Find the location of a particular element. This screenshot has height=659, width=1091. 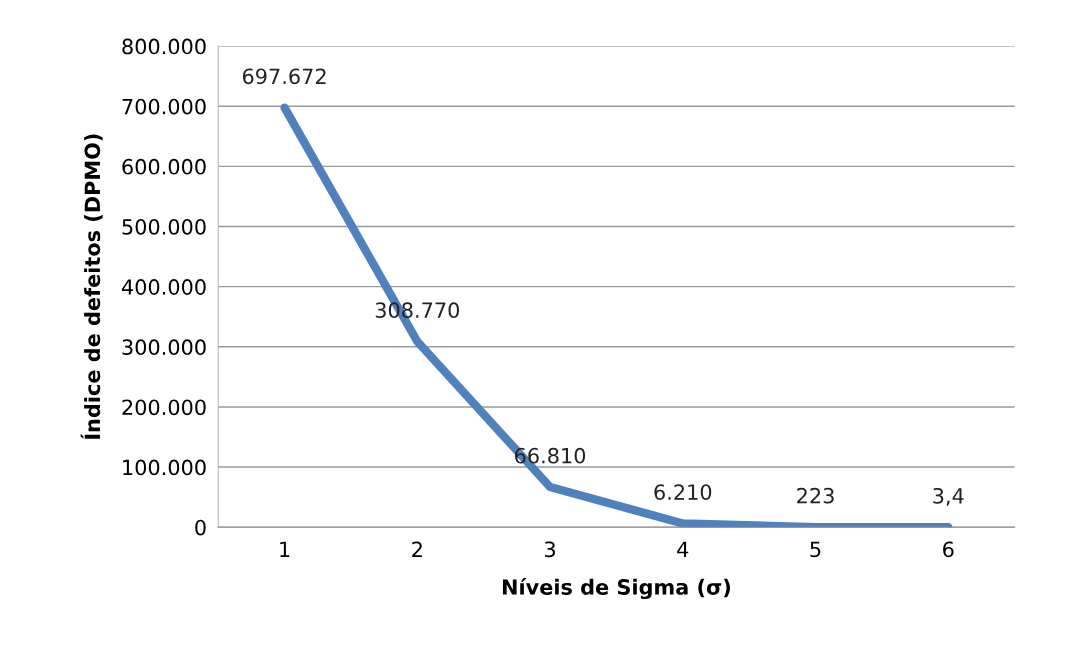

x-tick-label: 6 is located at coordinates (948, 549).